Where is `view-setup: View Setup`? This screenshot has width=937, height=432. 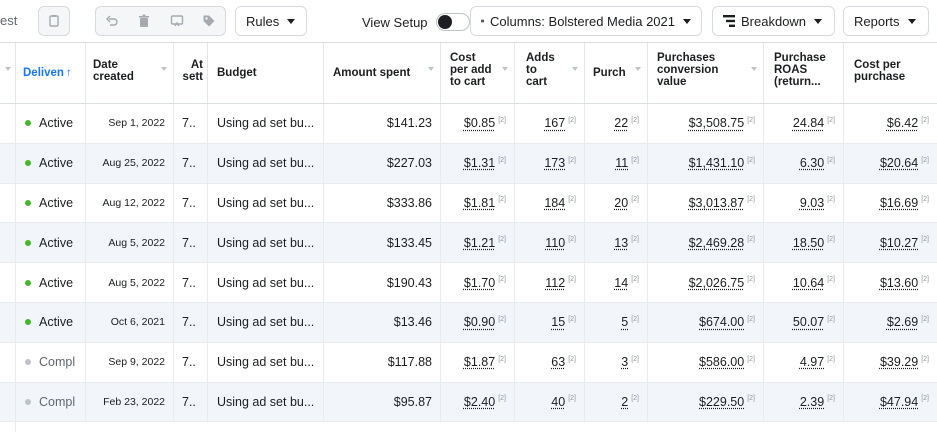
view-setup: View Setup is located at coordinates (416, 22).